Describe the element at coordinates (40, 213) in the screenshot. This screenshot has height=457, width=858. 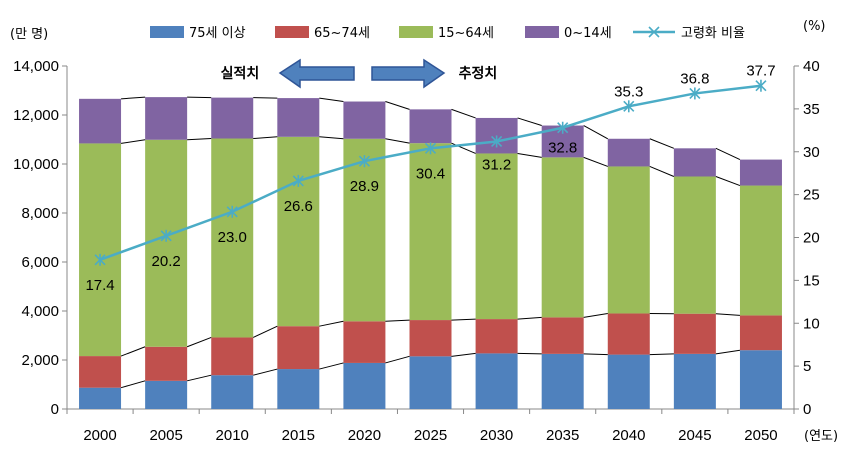
I see `left-tick-label: 8,000` at that location.